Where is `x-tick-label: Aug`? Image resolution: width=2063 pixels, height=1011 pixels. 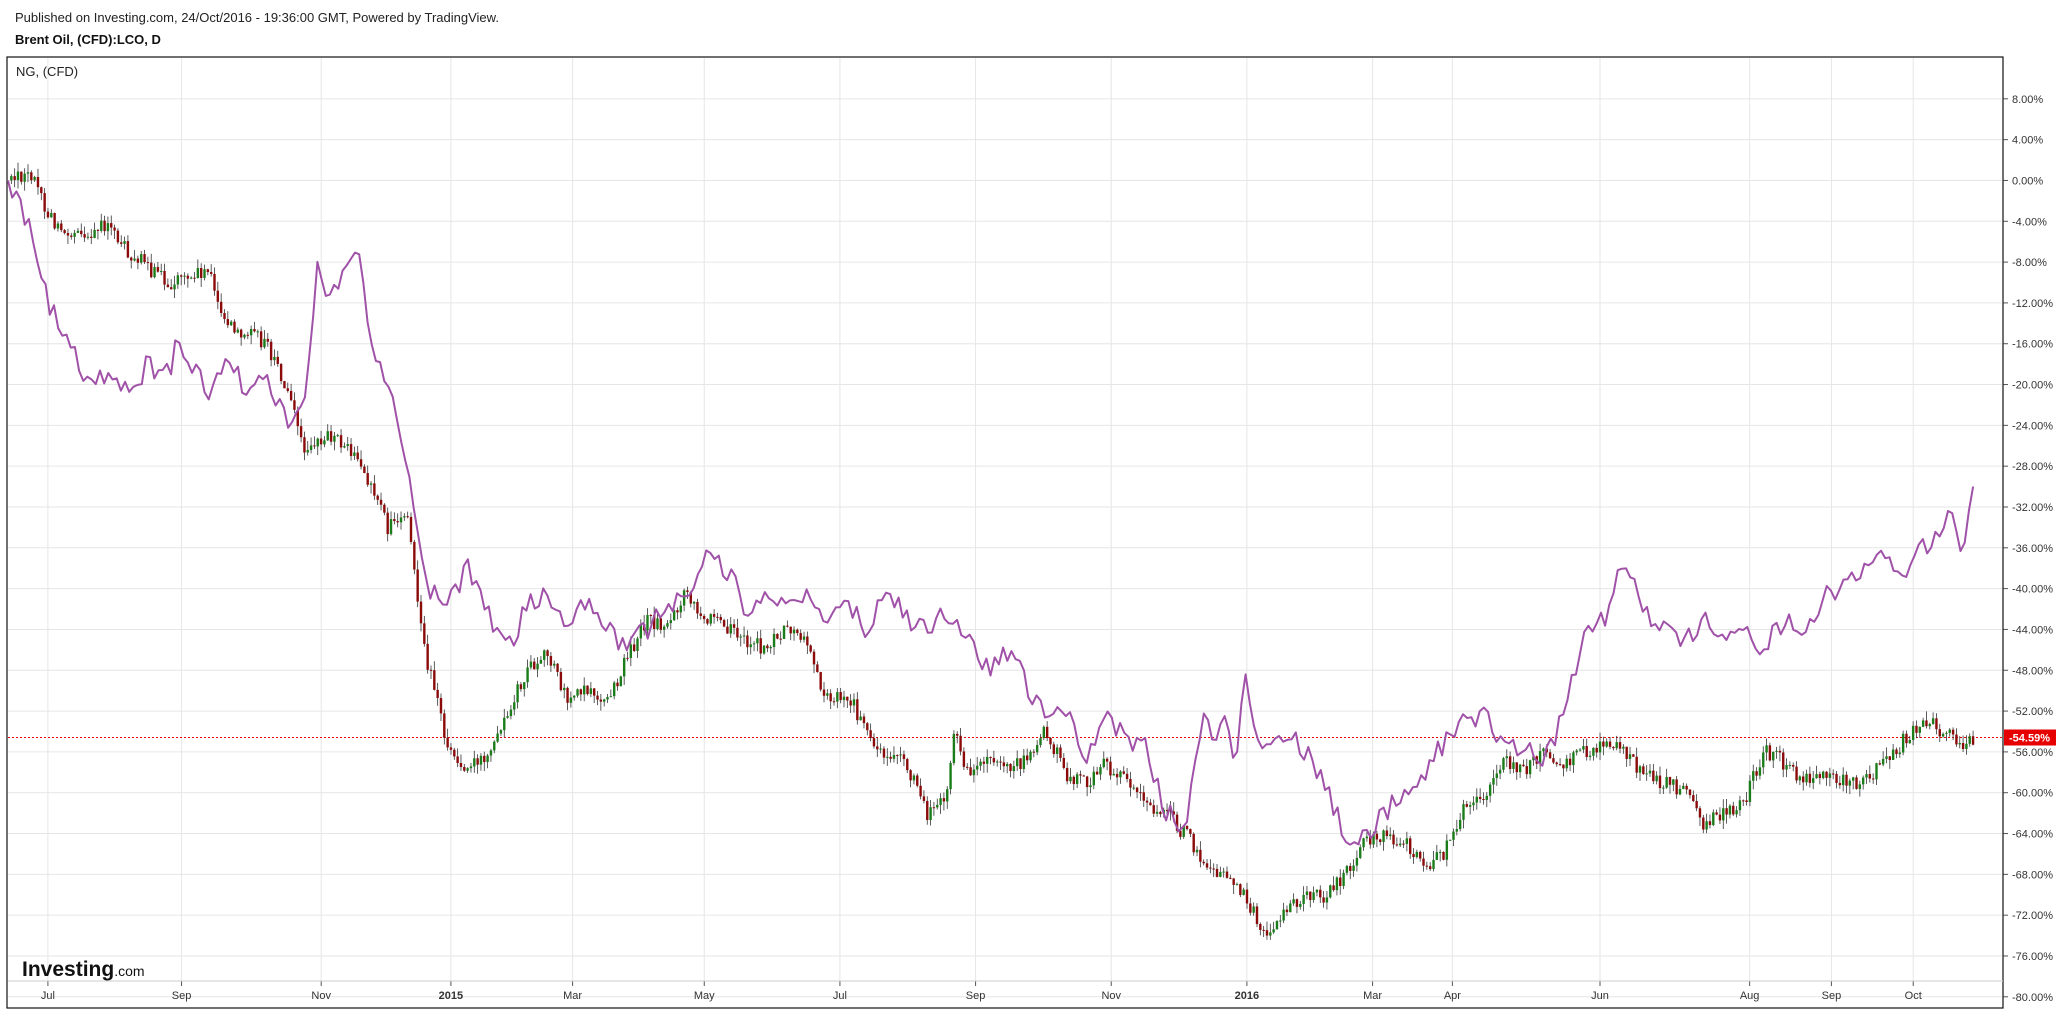
x-tick-label: Aug is located at coordinates (1750, 996).